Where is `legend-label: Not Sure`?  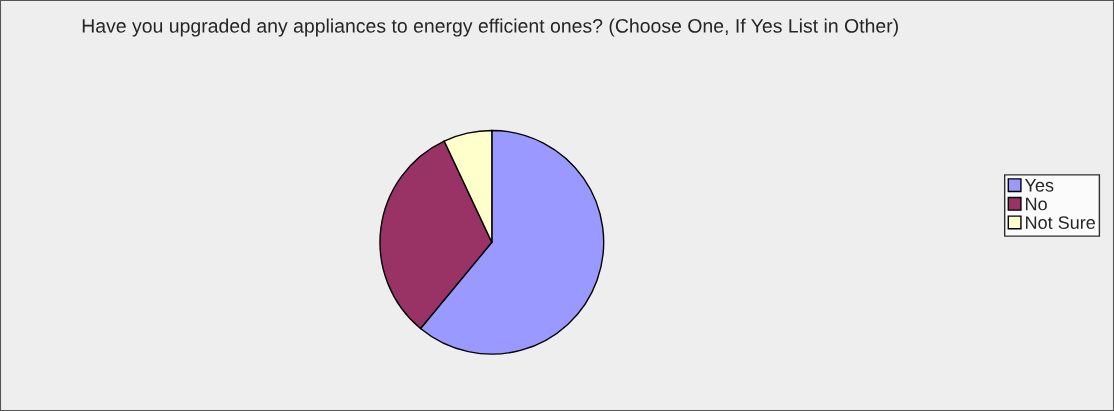
legend-label: Not Sure is located at coordinates (1060, 222).